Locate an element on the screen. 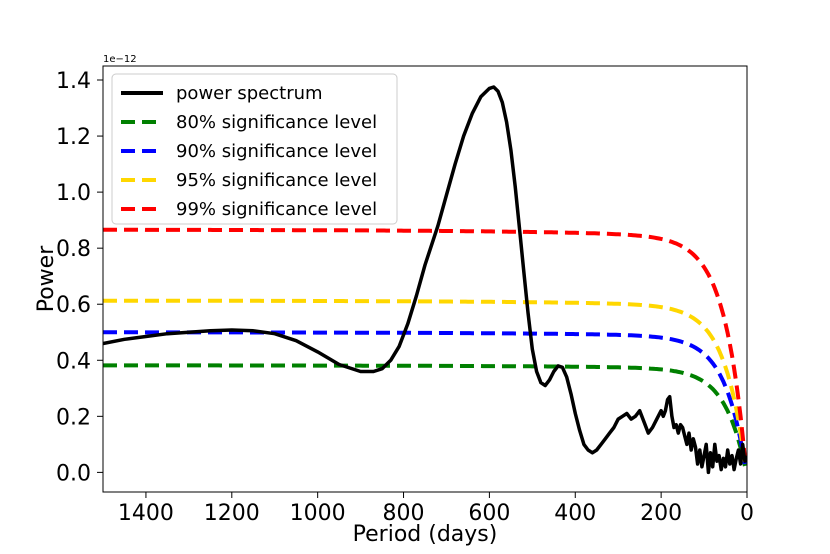 This screenshot has height=554, width=830. x-tick-label: 400 is located at coordinates (575, 513).